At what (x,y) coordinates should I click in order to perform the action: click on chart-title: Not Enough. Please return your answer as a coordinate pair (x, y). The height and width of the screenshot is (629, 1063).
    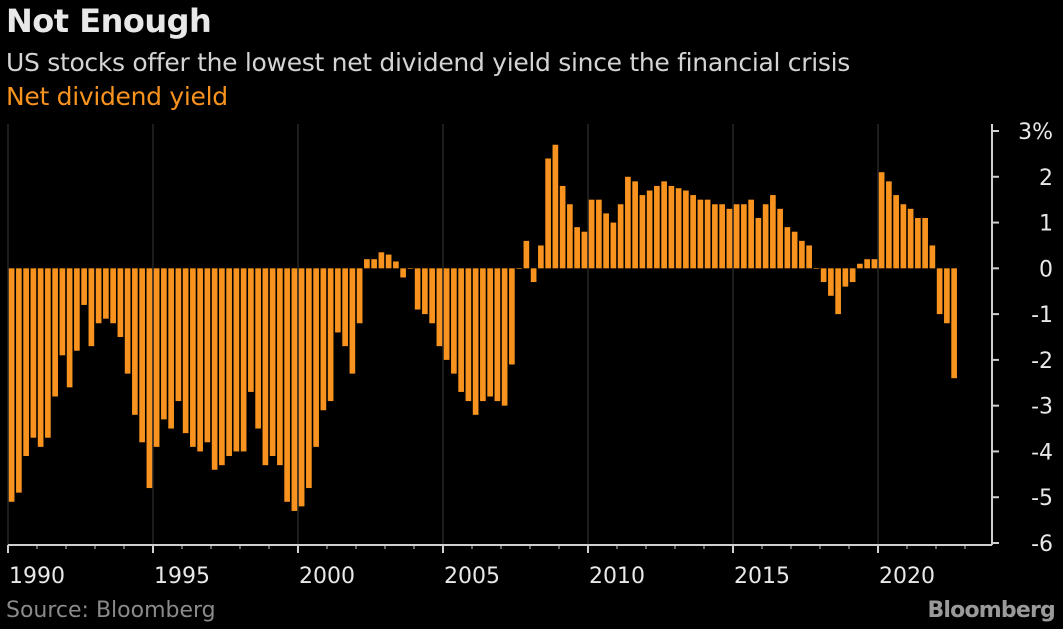
    Looking at the image, I should click on (109, 21).